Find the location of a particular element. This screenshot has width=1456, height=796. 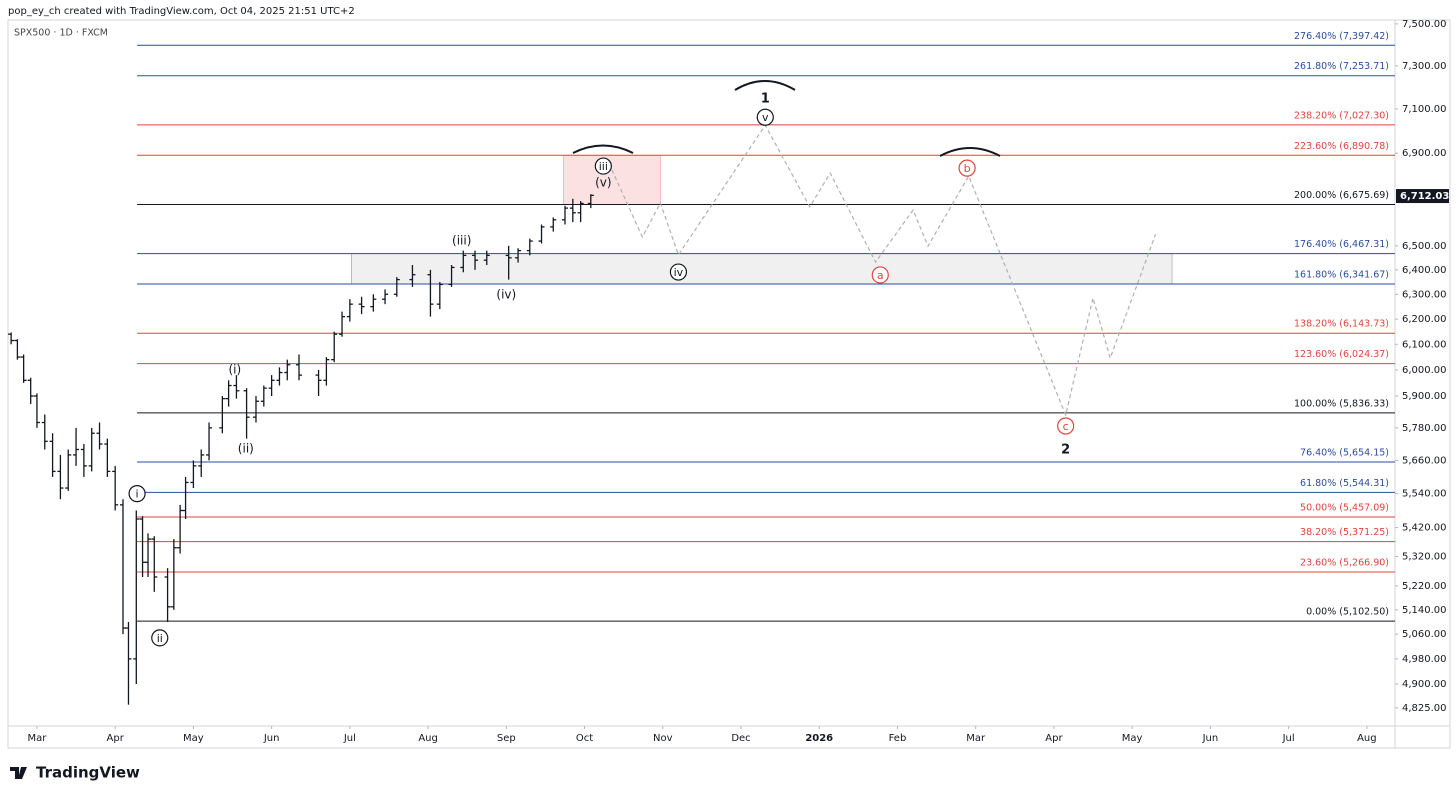

wave-label: b is located at coordinates (967, 168).